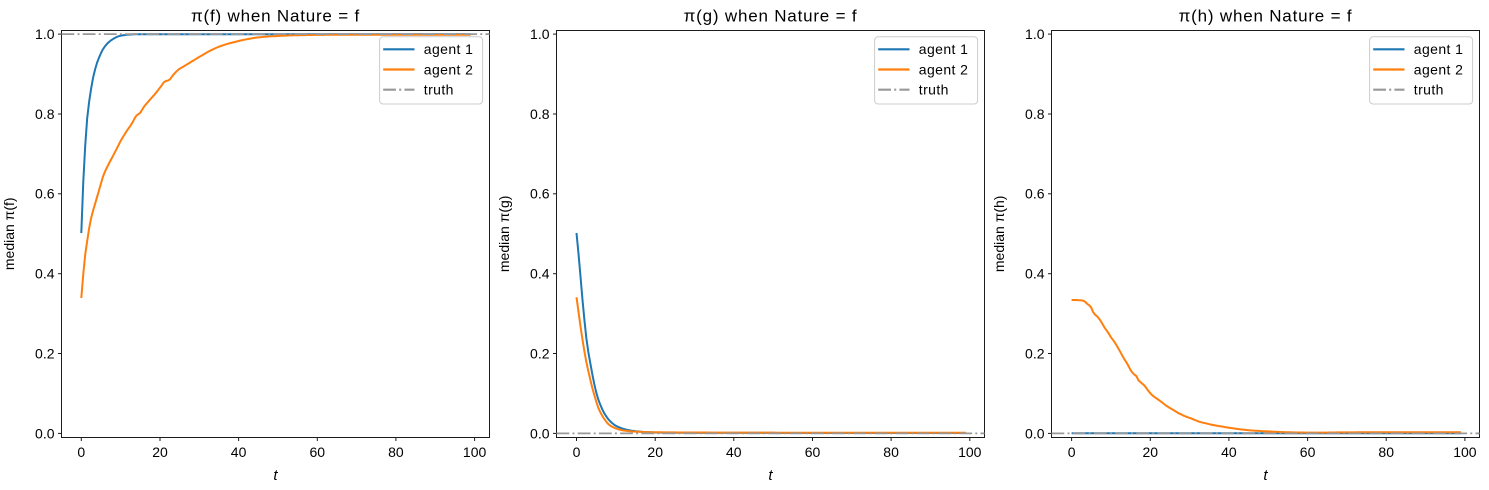 This screenshot has width=1489, height=490. What do you see at coordinates (275, 16) in the screenshot?
I see `svg-text: π(f) when Nature = f` at bounding box center [275, 16].